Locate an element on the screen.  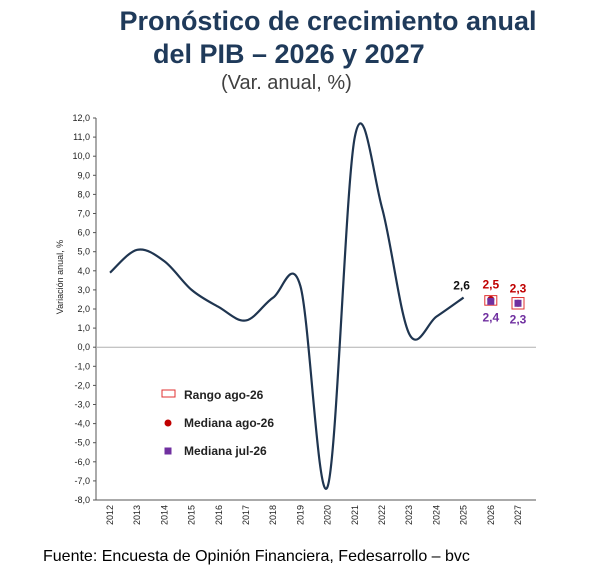
y-tick-label: 6,0 is located at coordinates (83, 233).